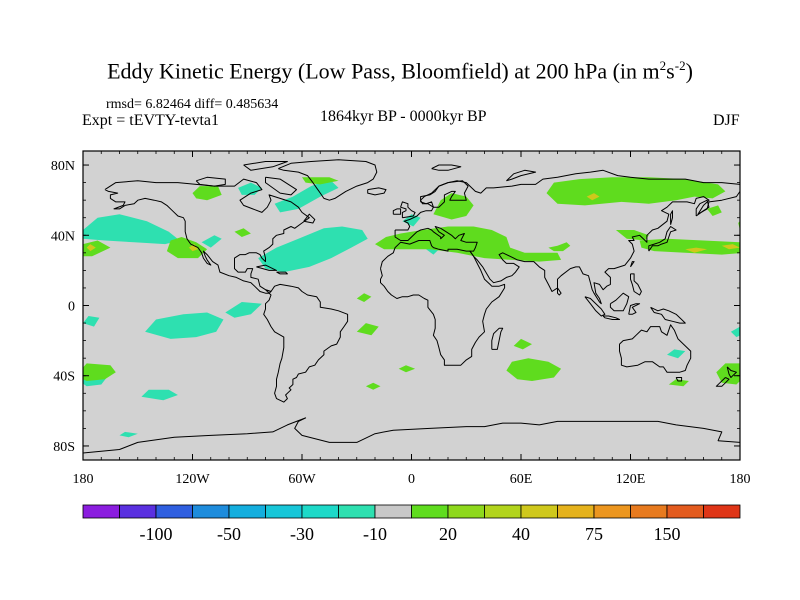 Image resolution: width=800 pixels, height=600 pixels. Describe the element at coordinates (679, 379) in the screenshot. I see `coastline-tasmania` at that location.